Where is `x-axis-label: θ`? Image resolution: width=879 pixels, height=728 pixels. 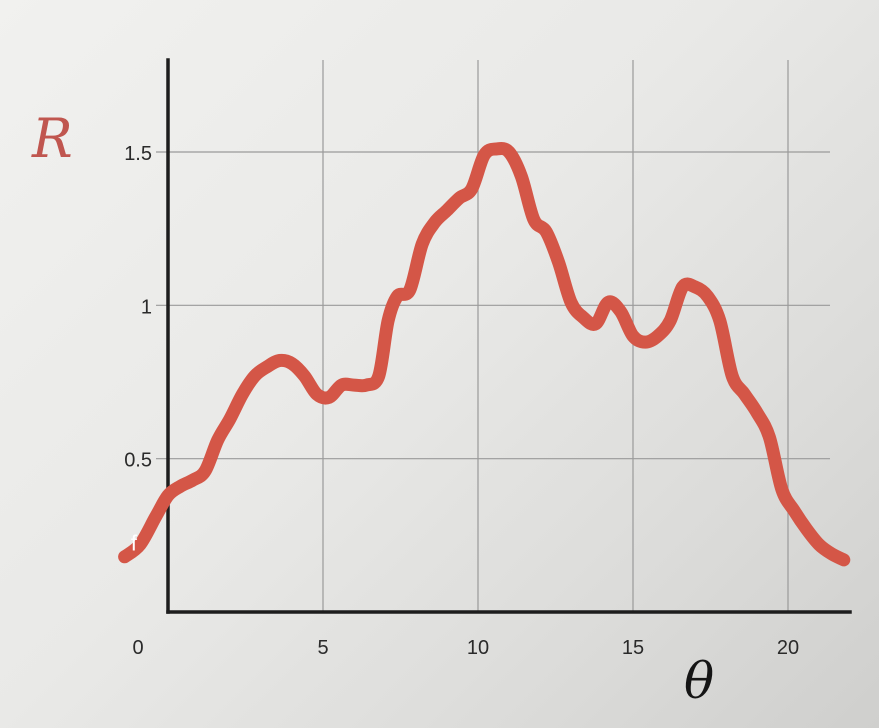 x-axis-label: θ is located at coordinates (699, 681).